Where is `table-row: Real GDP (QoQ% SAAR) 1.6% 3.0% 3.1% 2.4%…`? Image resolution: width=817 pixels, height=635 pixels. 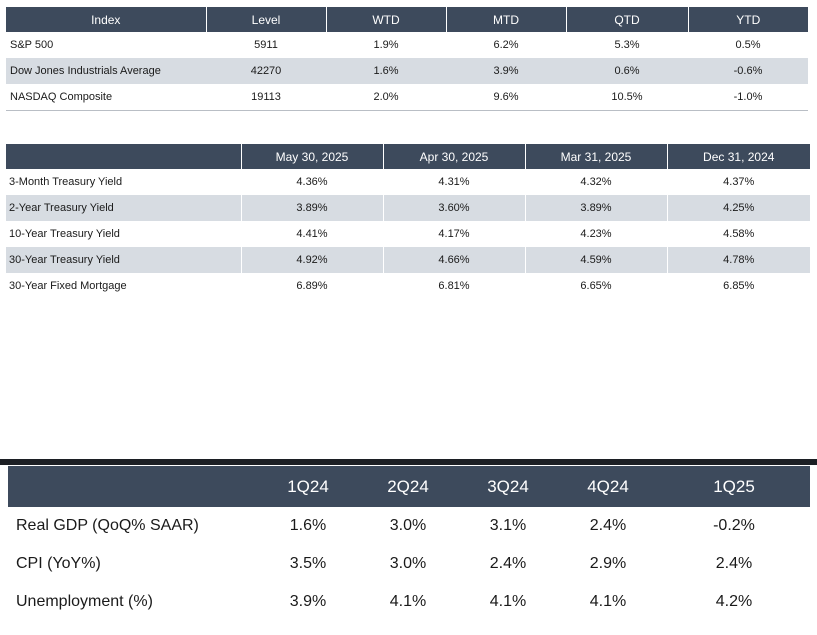 table-row: Real GDP (QoQ% SAAR) 1.6% 3.0% 3.1% 2.4%… is located at coordinates (409, 526).